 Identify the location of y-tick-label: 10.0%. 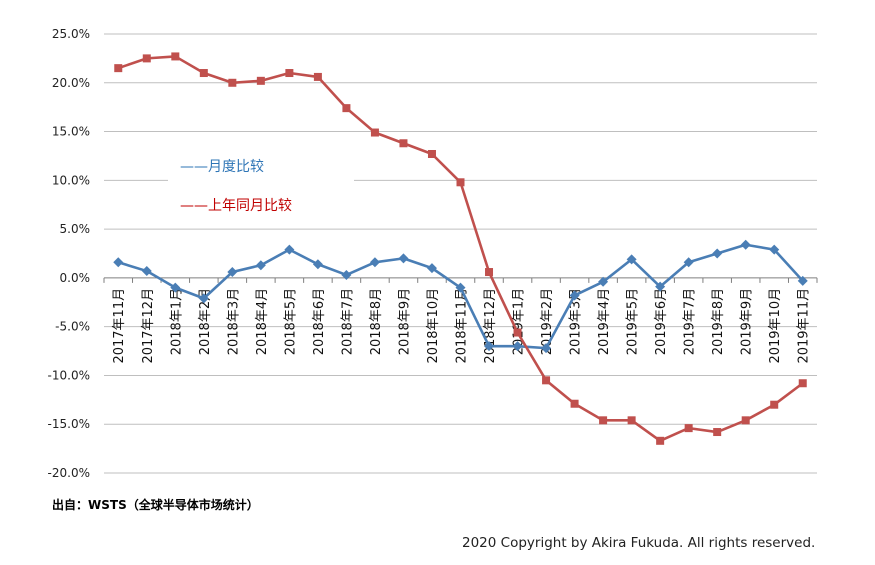
(71, 180).